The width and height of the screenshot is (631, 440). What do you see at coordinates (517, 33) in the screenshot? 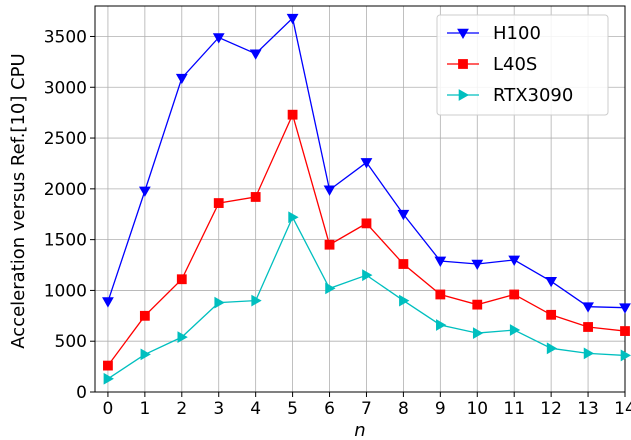
I see `legend-label: H100` at bounding box center [517, 33].